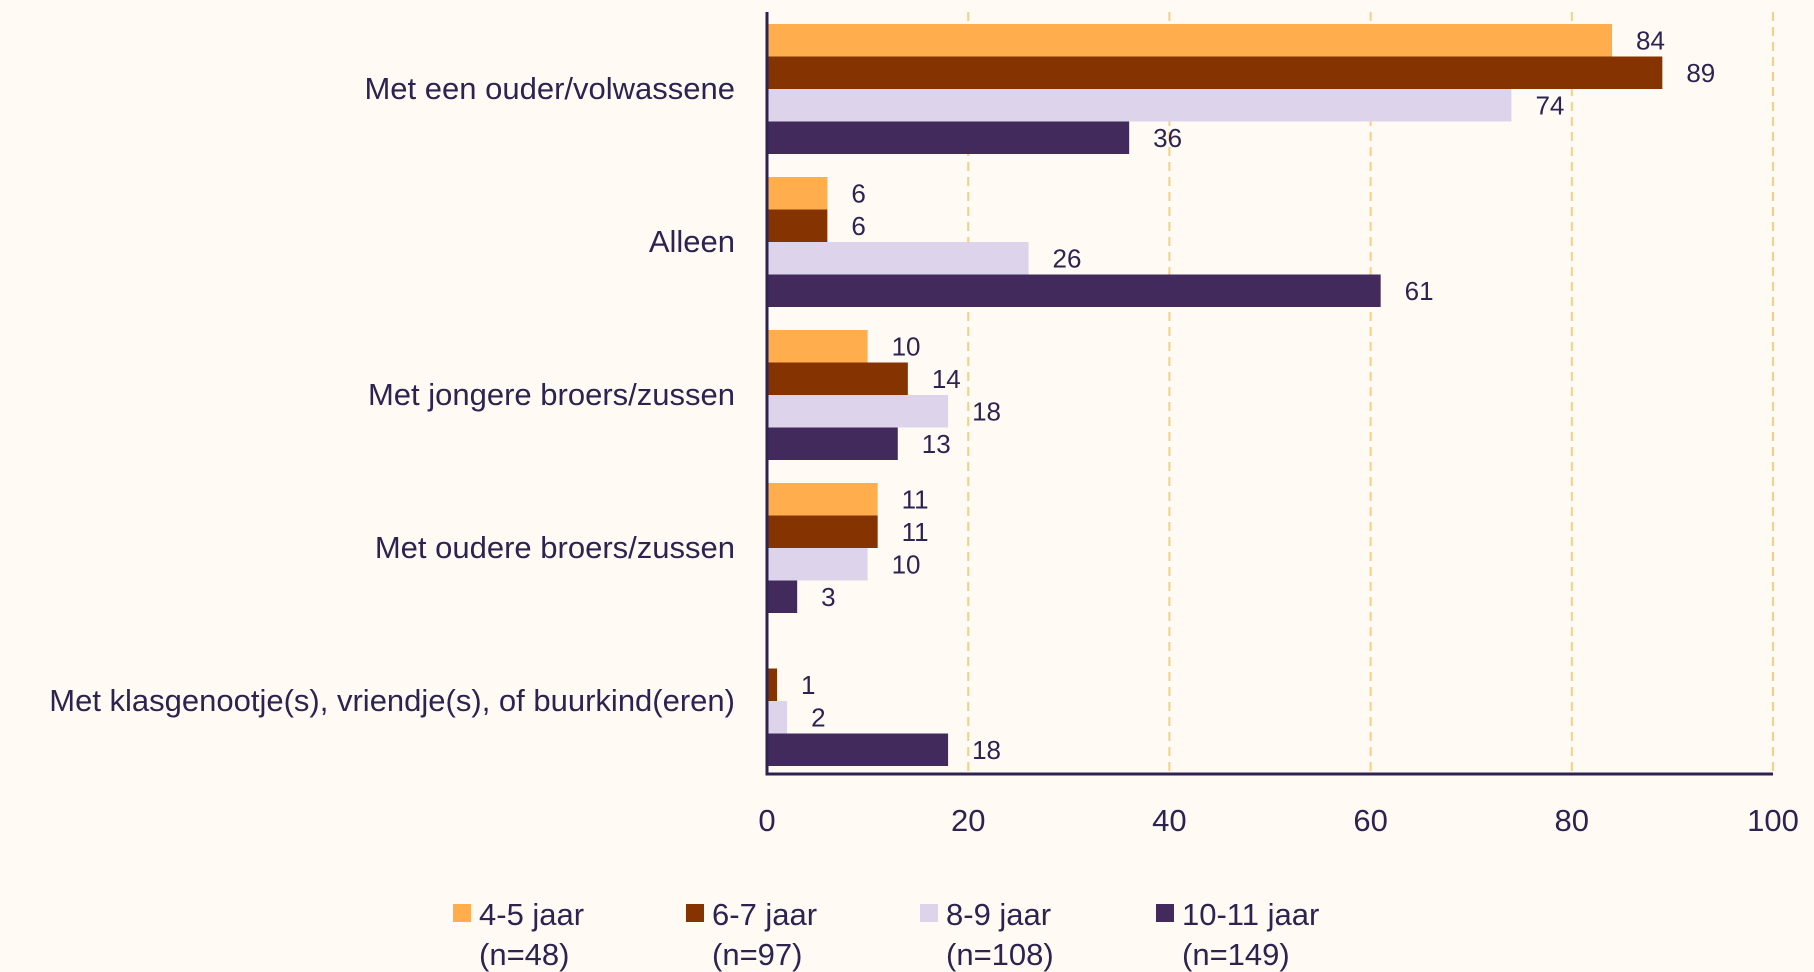  Describe the element at coordinates (1236, 954) in the screenshot. I see `legend-sublabel: (n=149)` at that location.